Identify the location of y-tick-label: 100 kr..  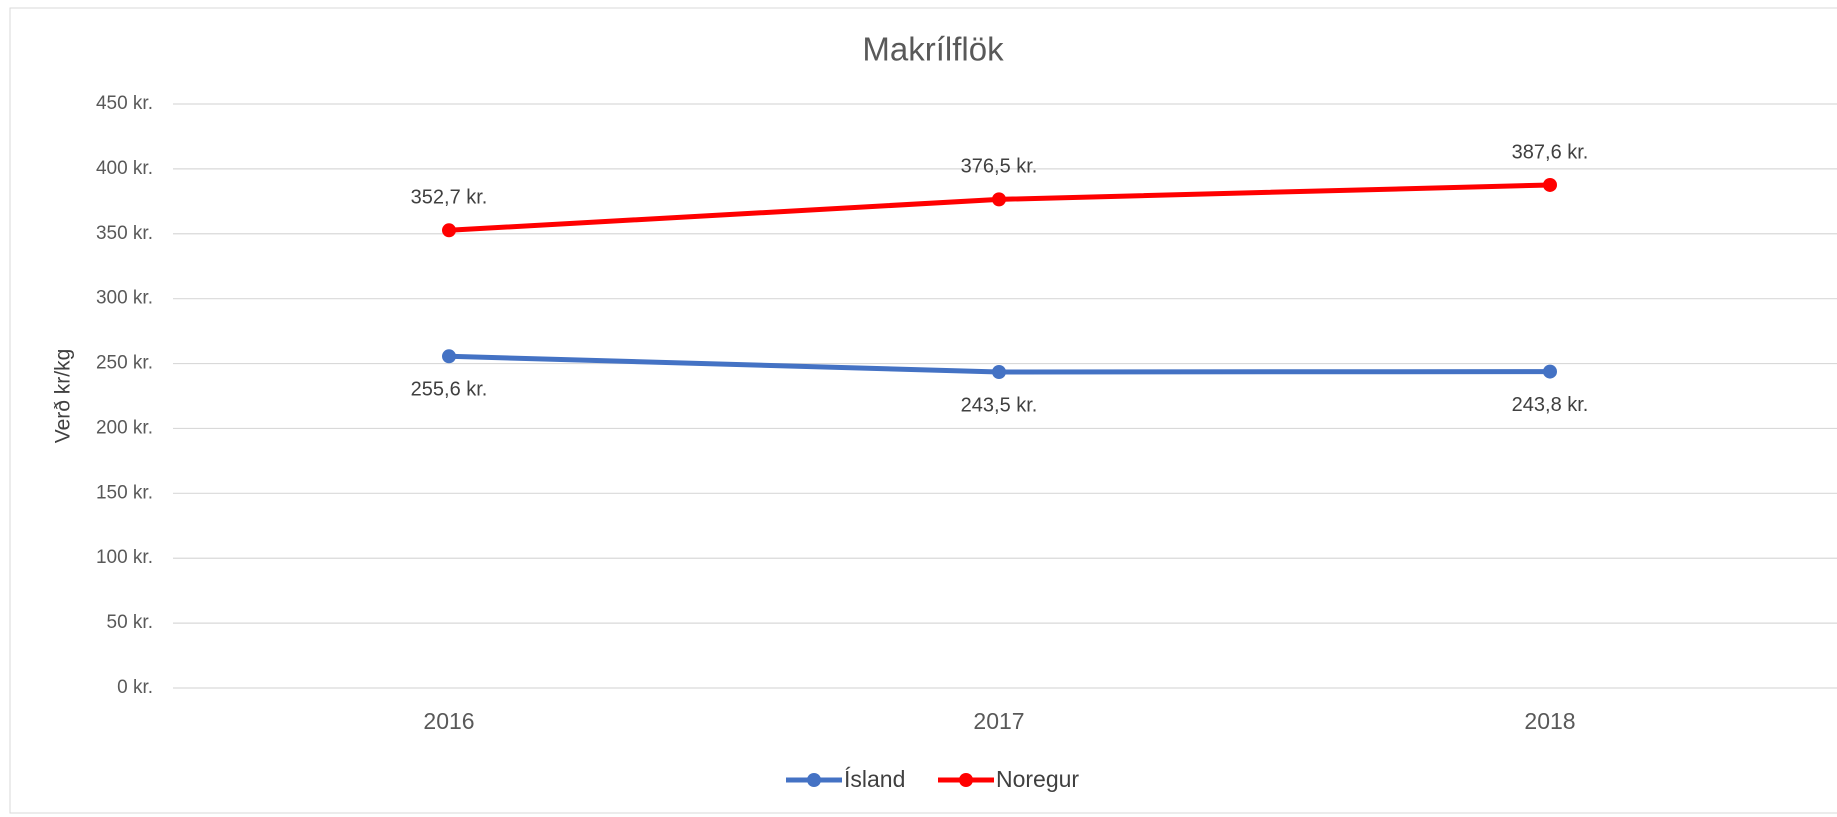
(124, 557).